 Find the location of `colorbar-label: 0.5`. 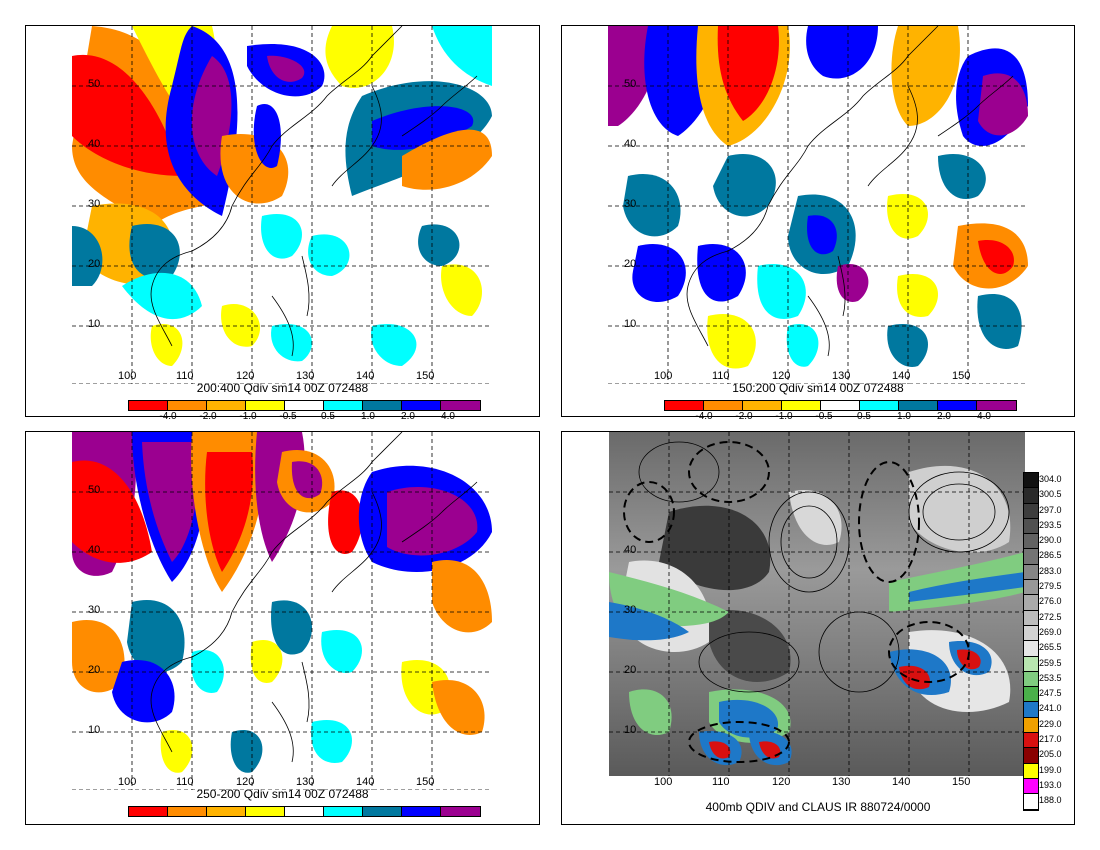

colorbar-label: 0.5 is located at coordinates (328, 416).